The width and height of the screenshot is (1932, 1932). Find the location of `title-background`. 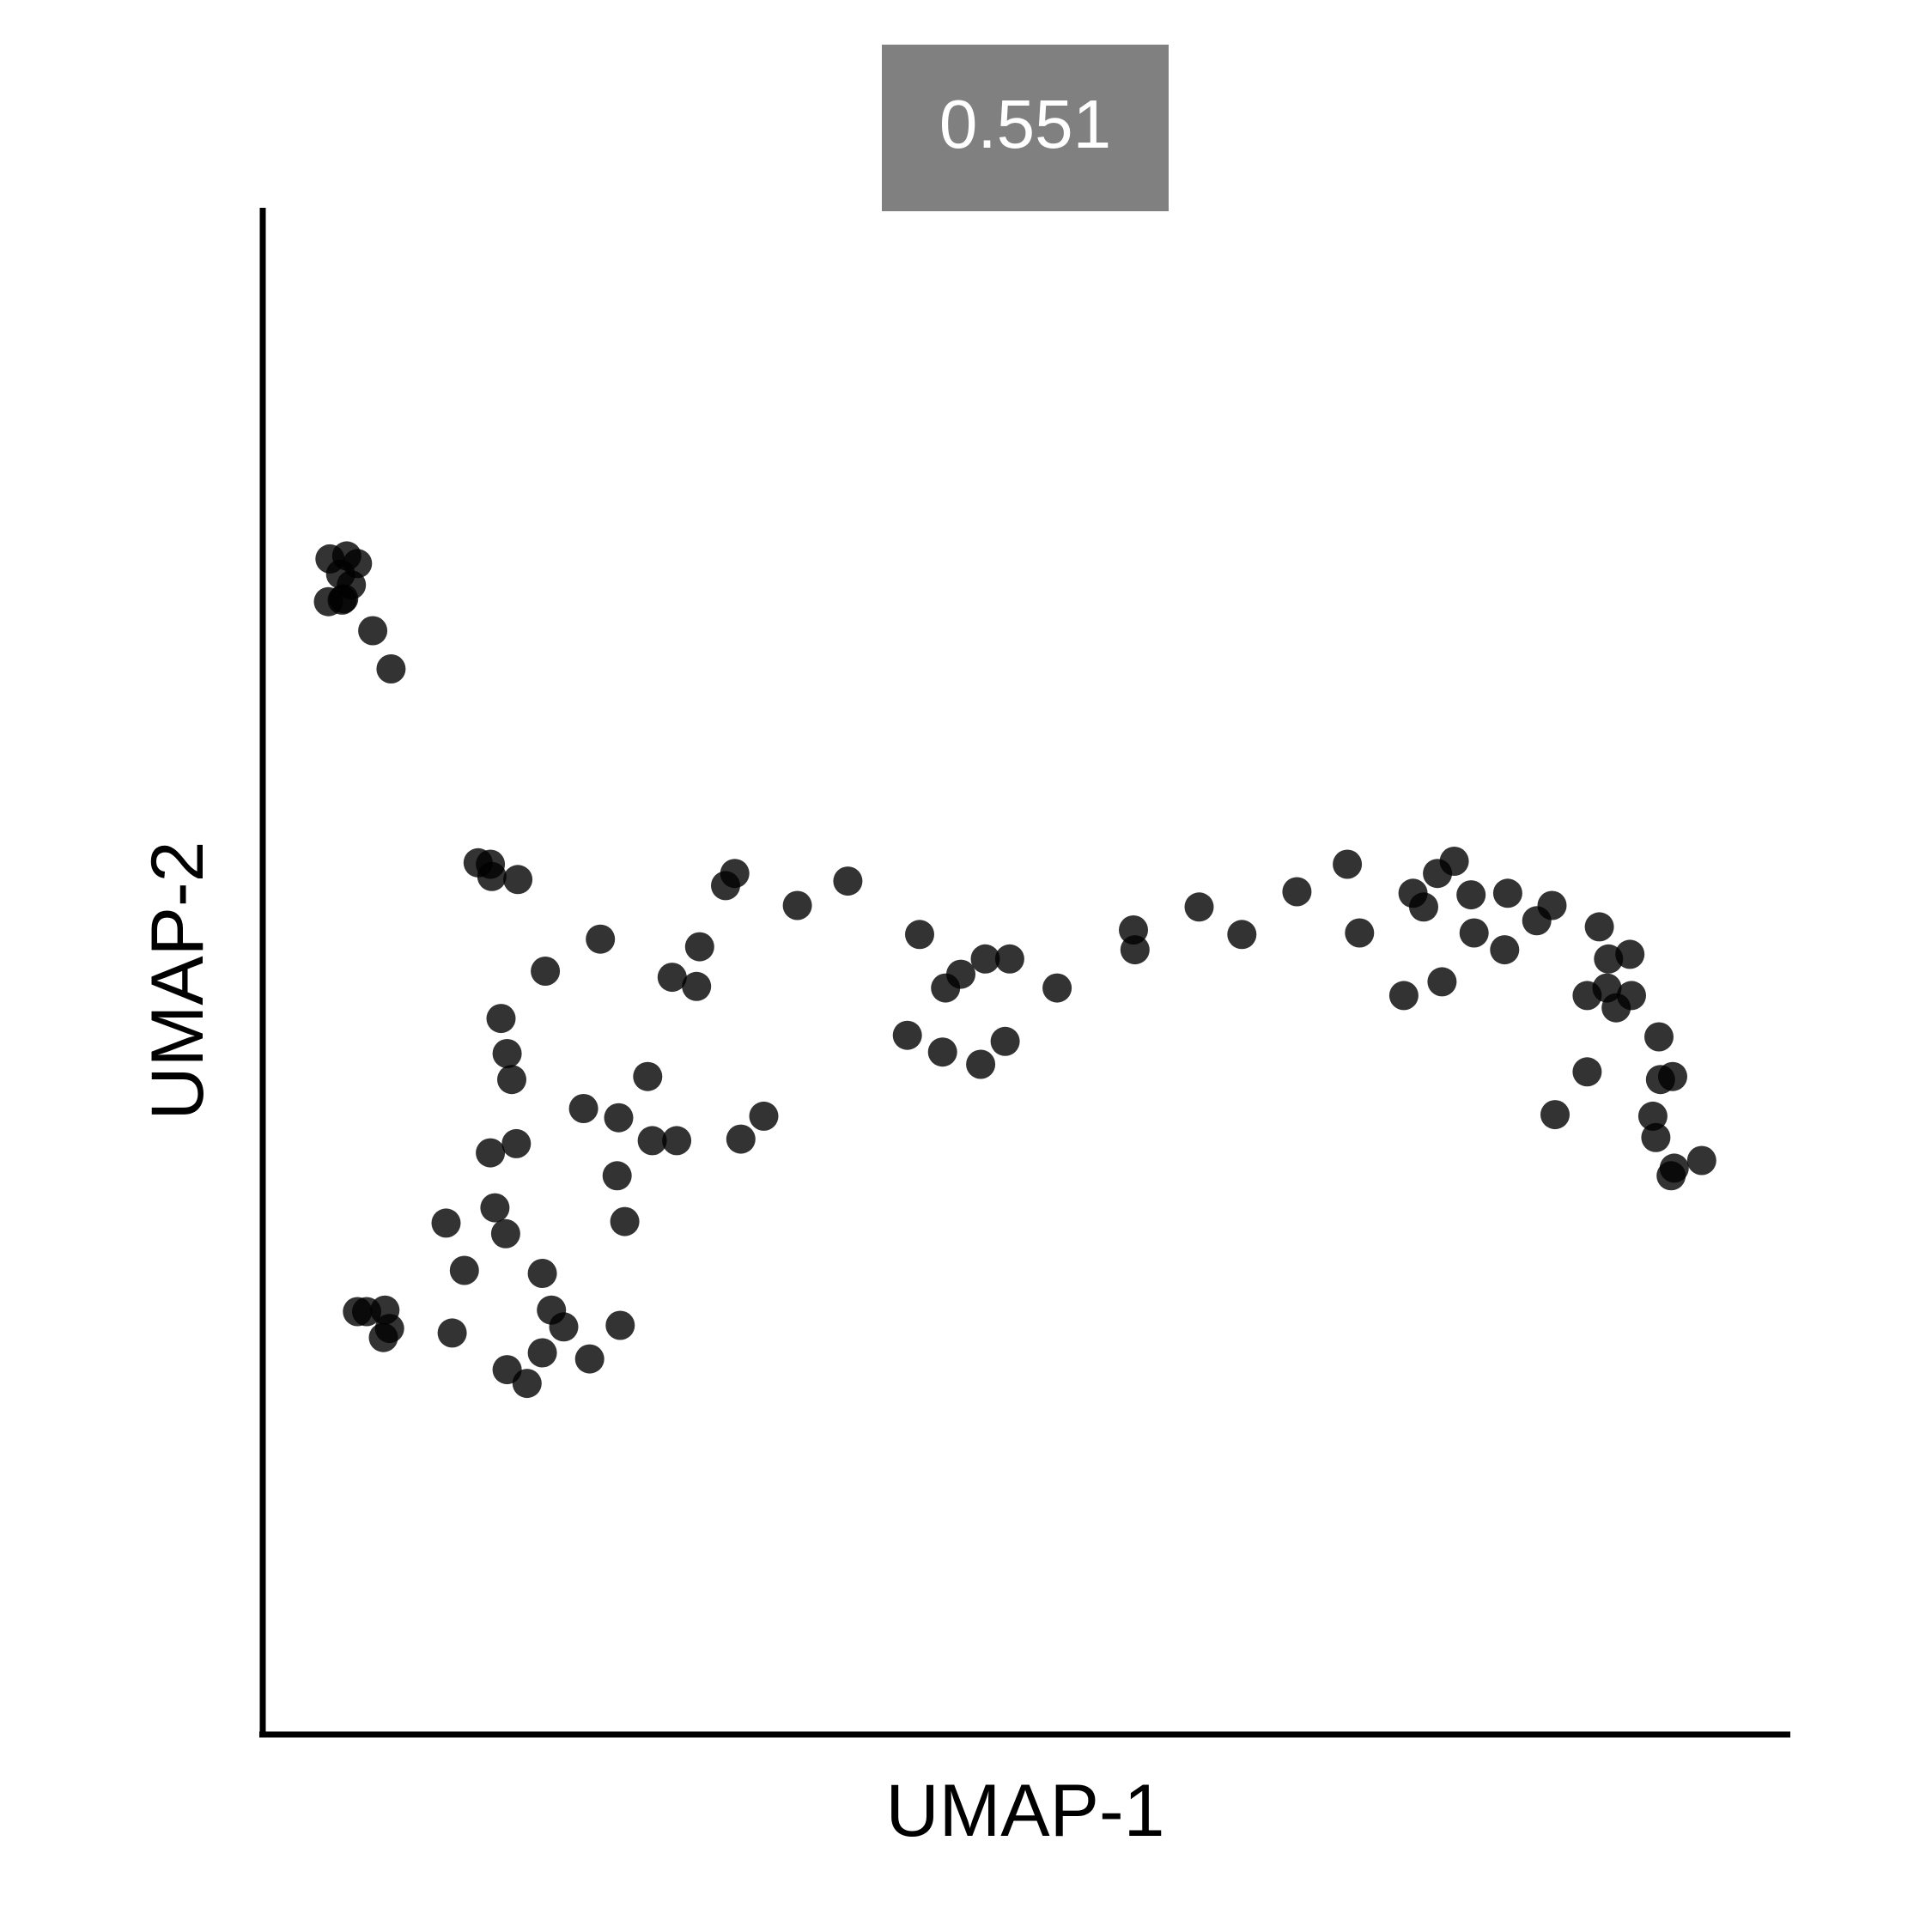

title-background is located at coordinates (1025, 128).